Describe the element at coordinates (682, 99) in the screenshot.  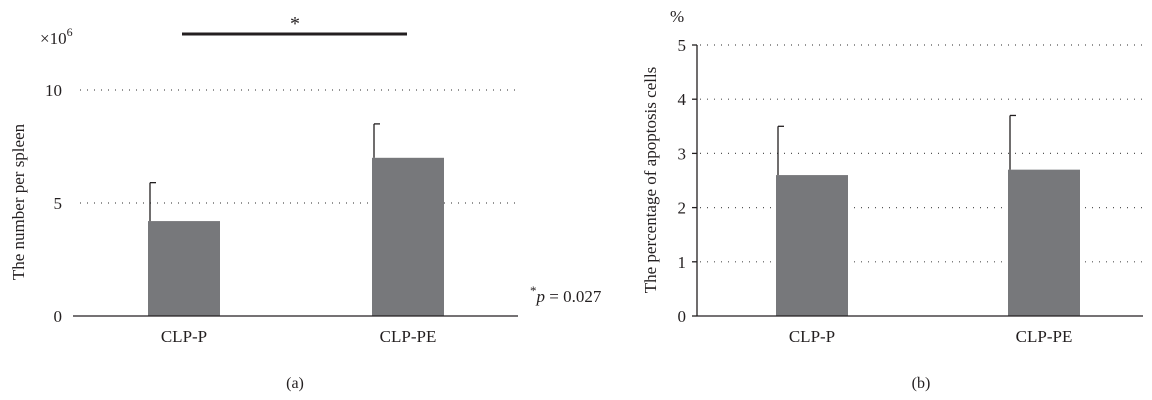
I see `chart-b-y-tick-label: 4` at that location.